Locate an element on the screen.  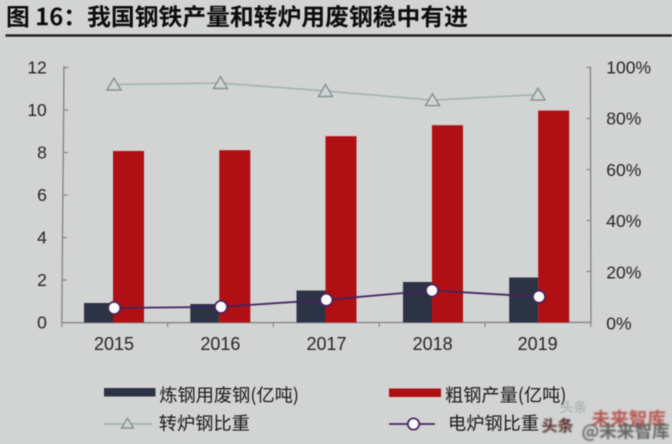
svg-text: 80% is located at coordinates (623, 119).